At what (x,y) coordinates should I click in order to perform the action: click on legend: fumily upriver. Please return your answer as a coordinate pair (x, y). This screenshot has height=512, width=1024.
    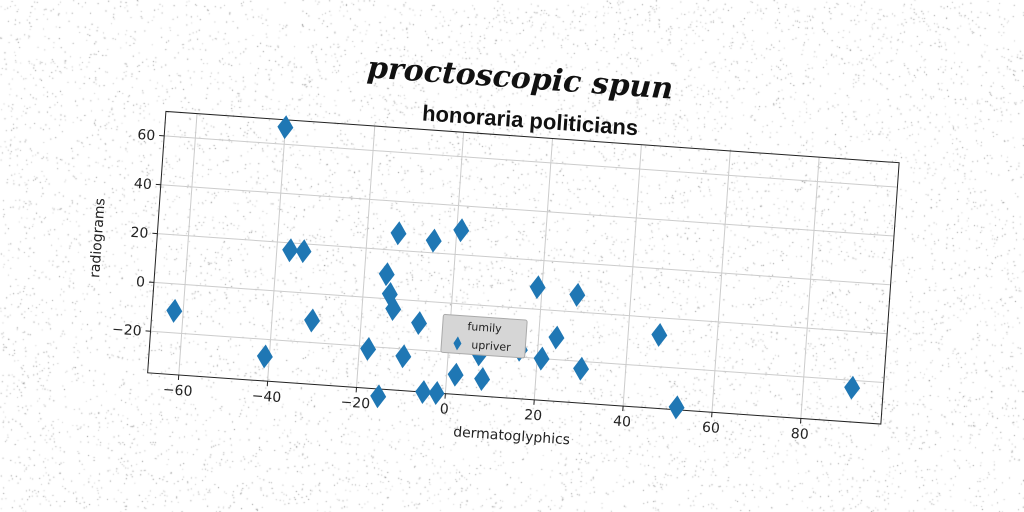
    Looking at the image, I should click on (484, 336).